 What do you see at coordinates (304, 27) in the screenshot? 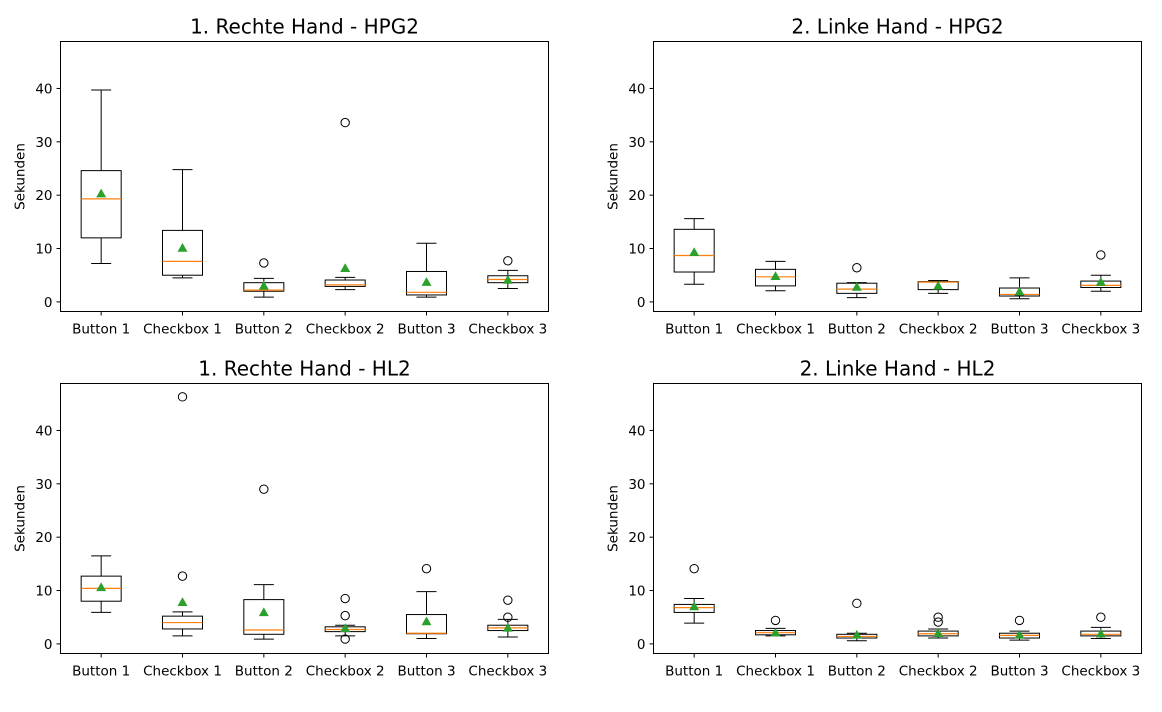
I see `chart-title: 1. Rechte Hand - HPG2` at bounding box center [304, 27].